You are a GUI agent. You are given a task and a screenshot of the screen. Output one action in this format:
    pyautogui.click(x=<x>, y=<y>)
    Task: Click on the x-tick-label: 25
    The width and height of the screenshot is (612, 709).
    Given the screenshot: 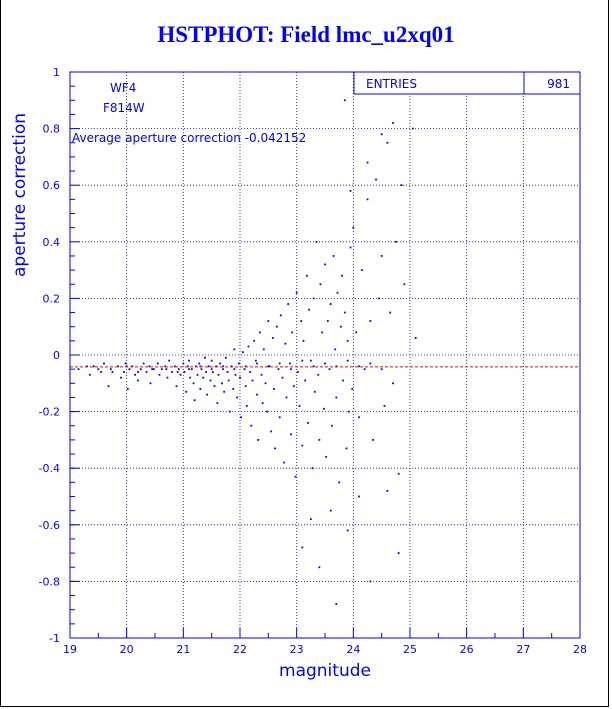 What is the action you would take?
    pyautogui.click(x=410, y=649)
    